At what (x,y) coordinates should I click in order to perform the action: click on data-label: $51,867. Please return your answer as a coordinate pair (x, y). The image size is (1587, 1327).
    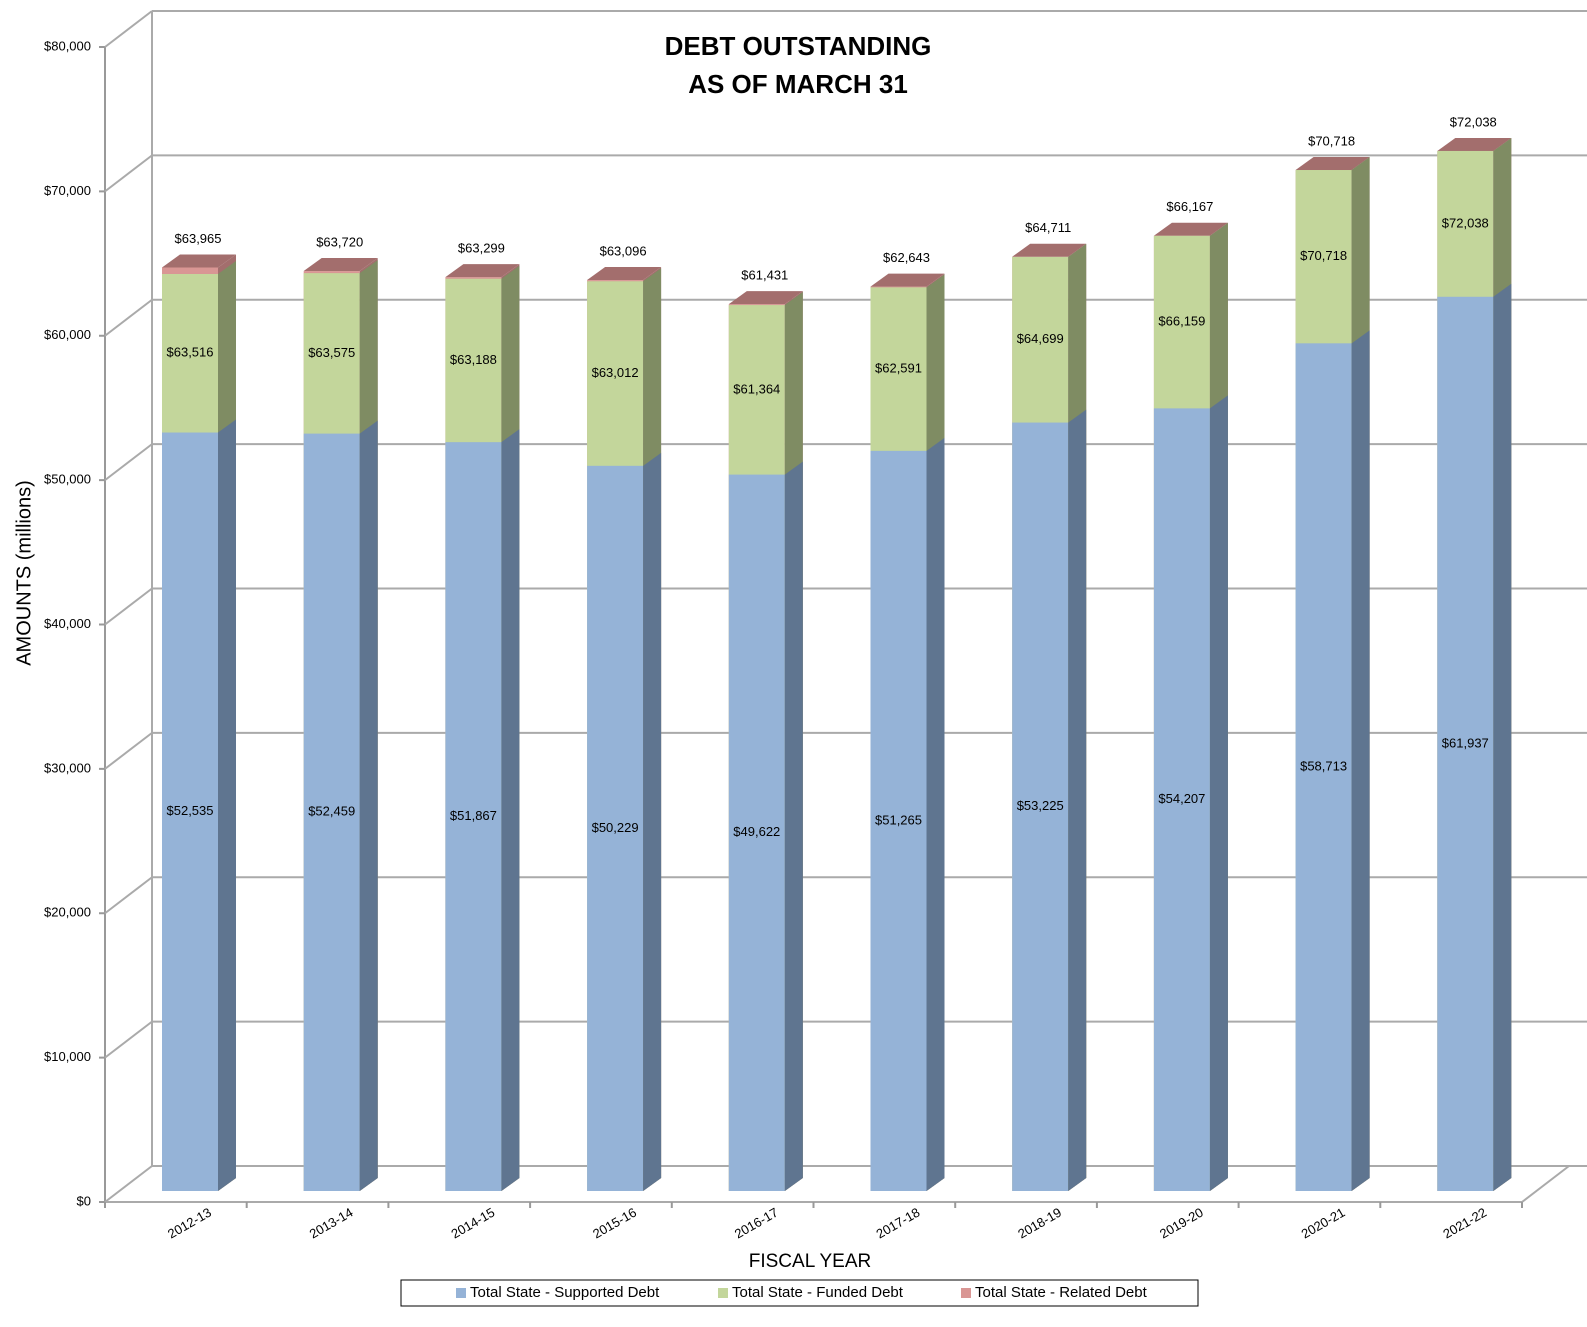
    Looking at the image, I should click on (473, 815).